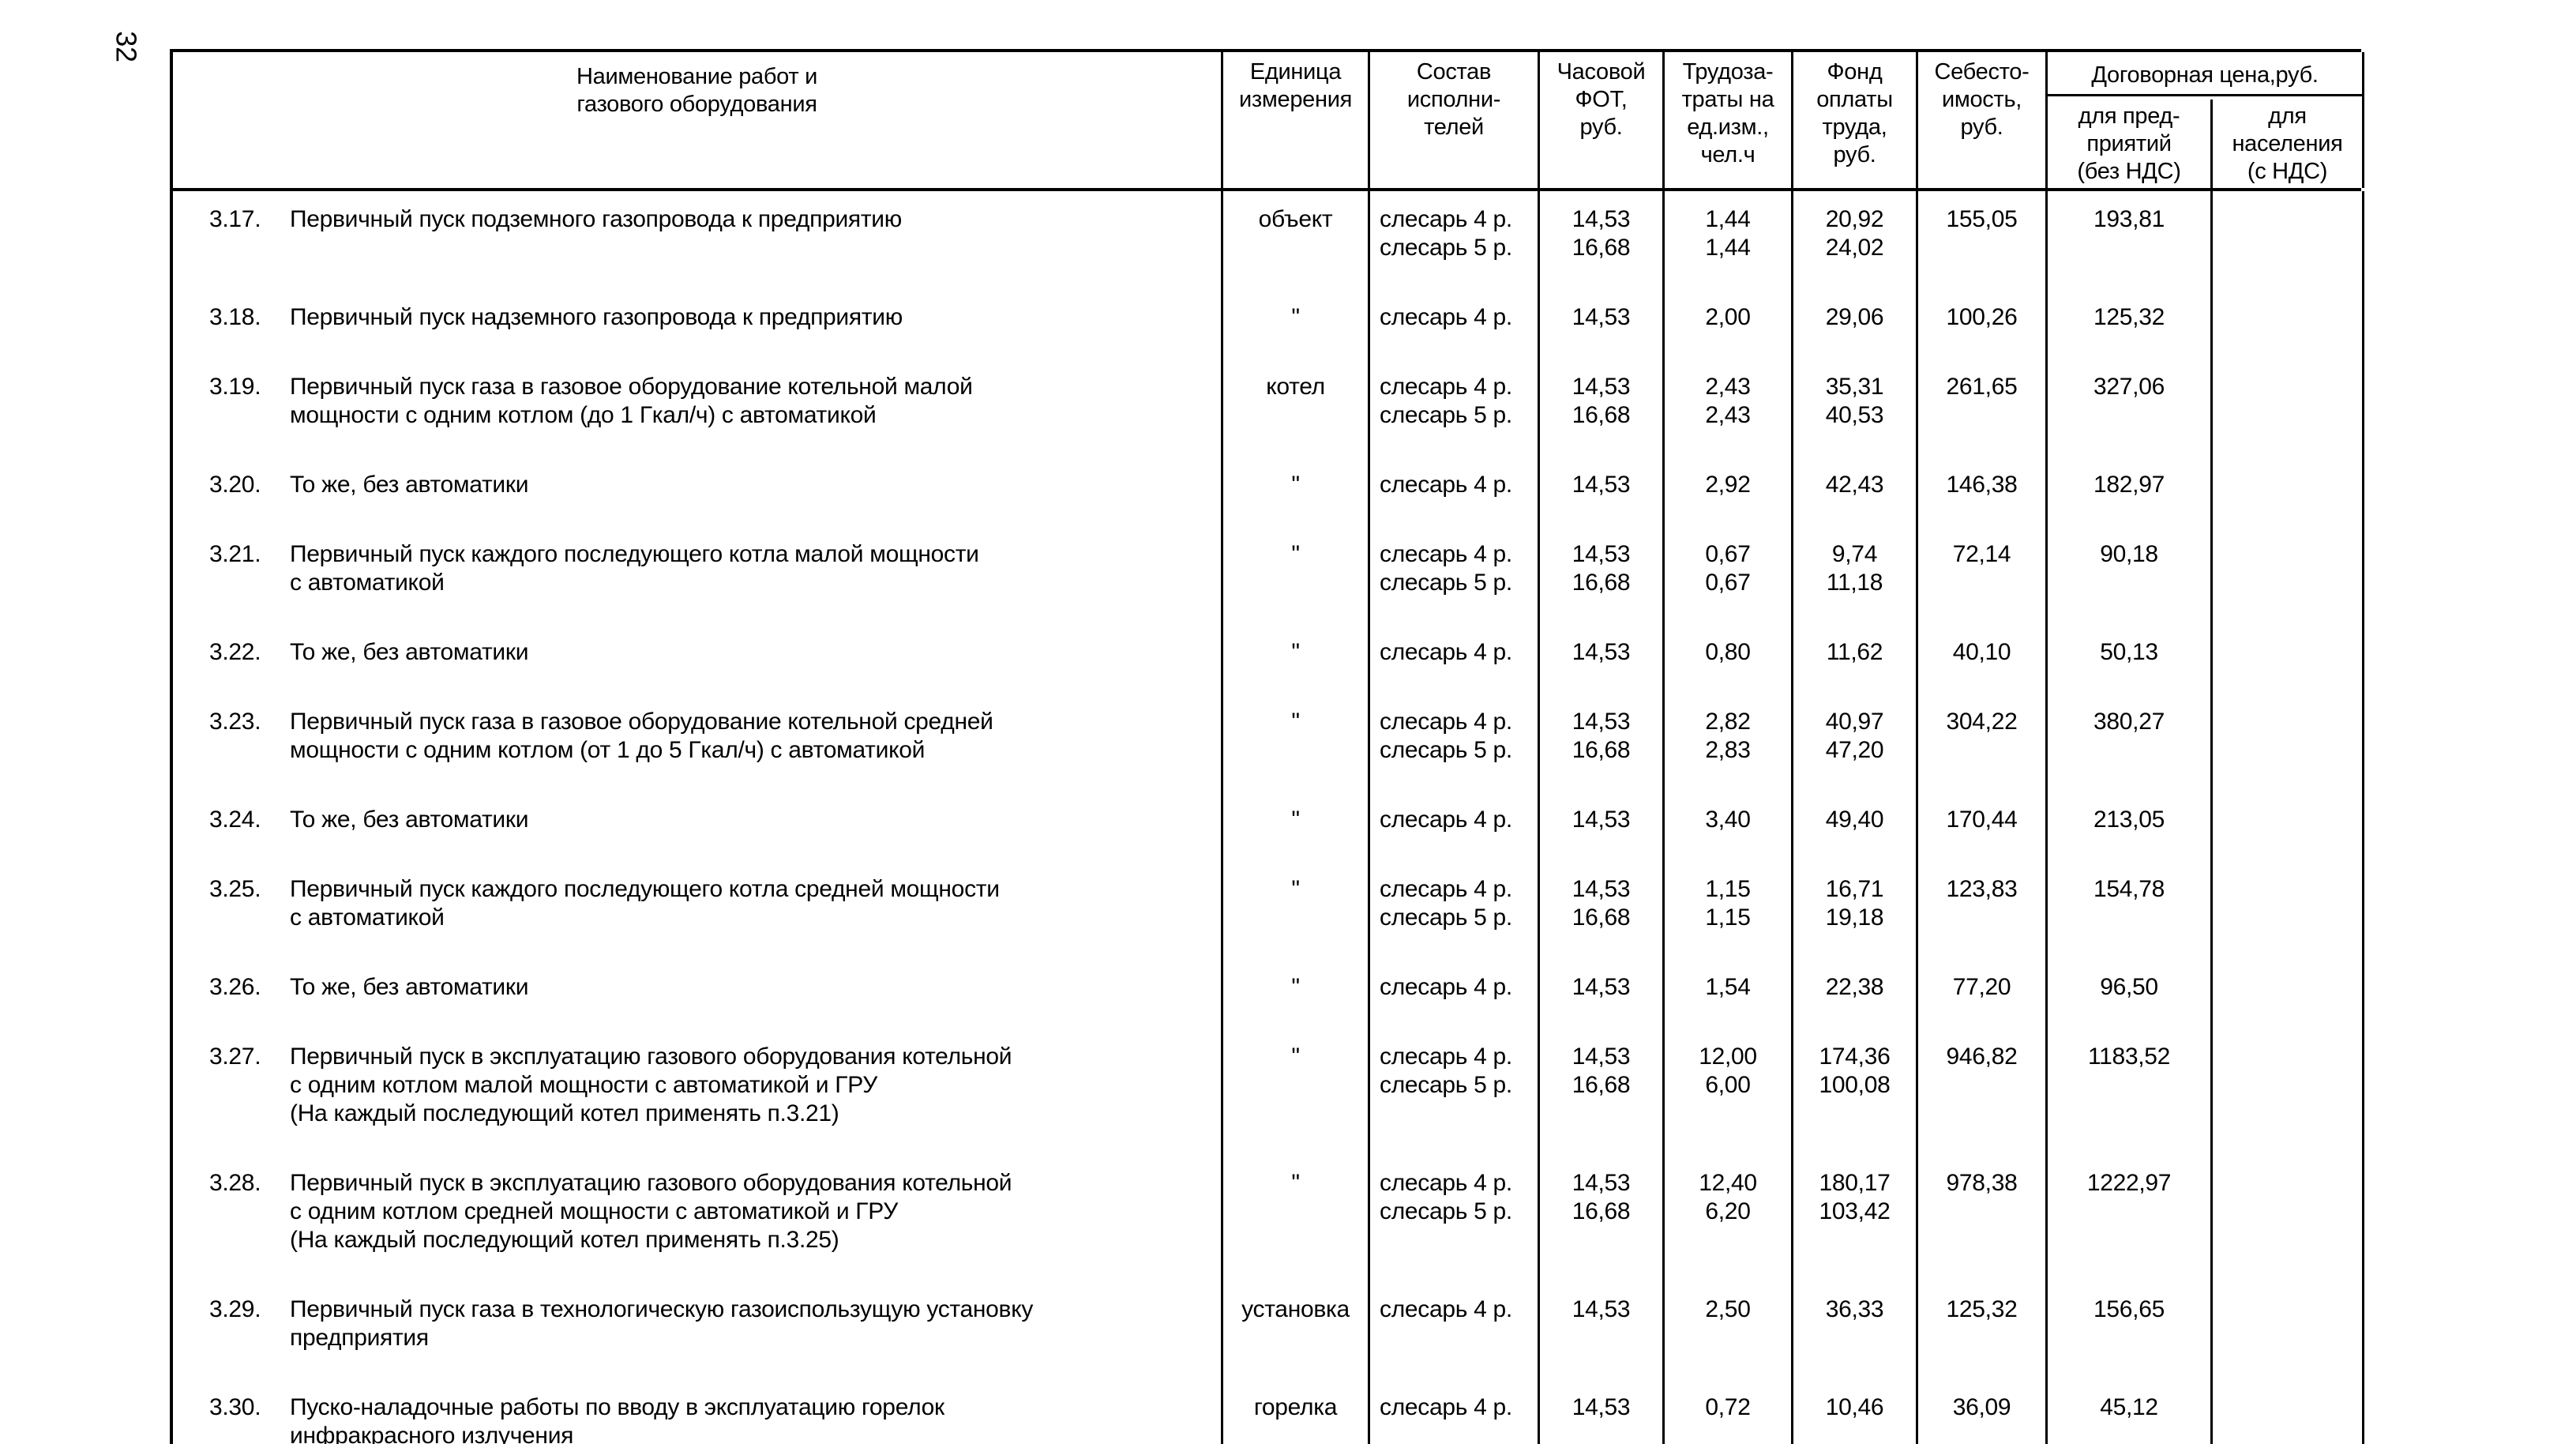 This screenshot has height=1444, width=2576. I want to click on row-labor: 0,67 0,67, so click(1729, 575).